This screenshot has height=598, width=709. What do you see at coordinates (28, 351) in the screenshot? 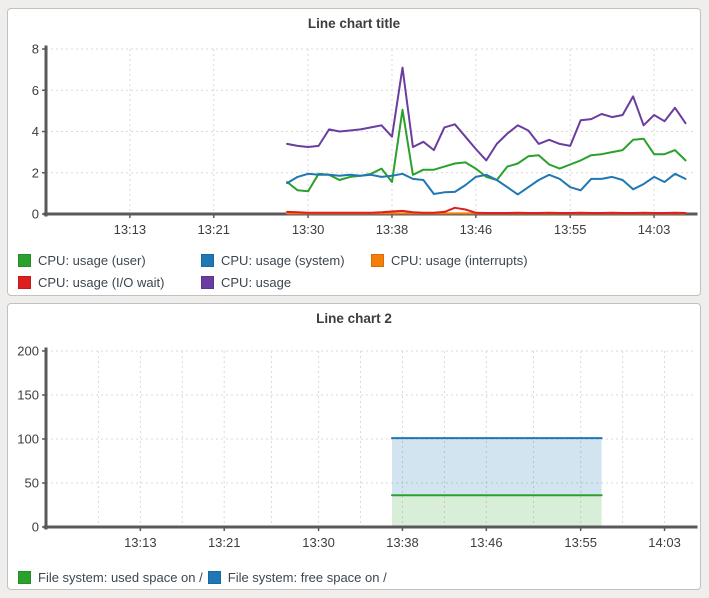
I see `svg-text: 200` at bounding box center [28, 351].